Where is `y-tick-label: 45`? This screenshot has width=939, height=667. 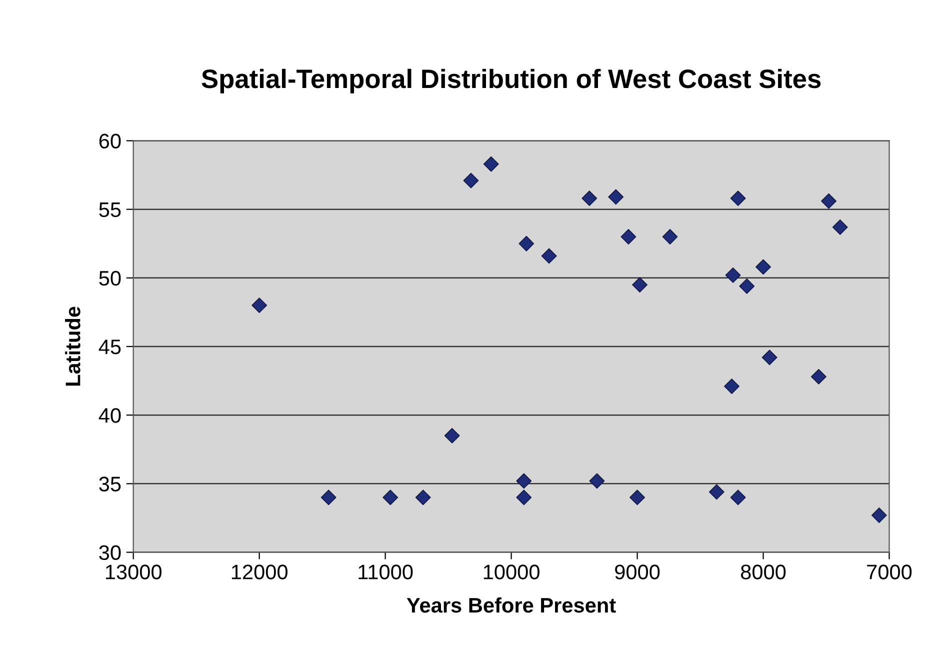 y-tick-label: 45 is located at coordinates (109, 347).